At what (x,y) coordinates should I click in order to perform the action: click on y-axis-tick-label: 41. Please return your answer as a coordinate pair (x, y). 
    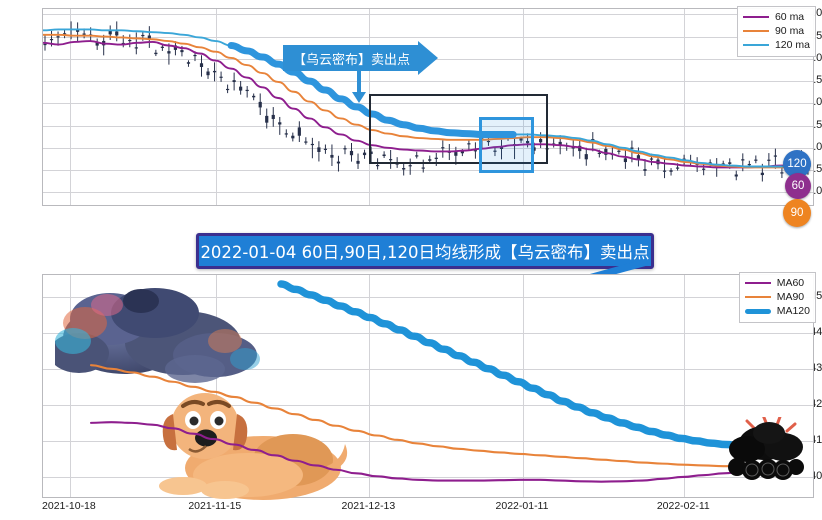
    Looking at the image, I should click on (816, 439).